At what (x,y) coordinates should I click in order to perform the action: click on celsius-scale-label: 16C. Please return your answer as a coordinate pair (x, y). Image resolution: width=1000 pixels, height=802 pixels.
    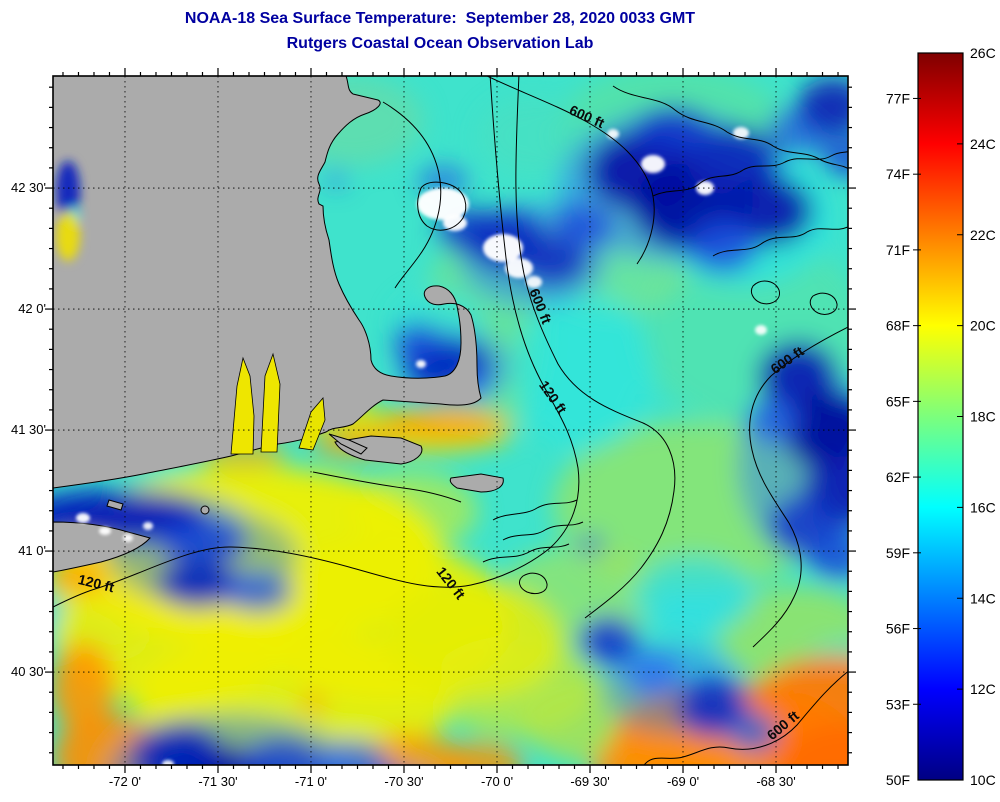
    Looking at the image, I should click on (983, 507).